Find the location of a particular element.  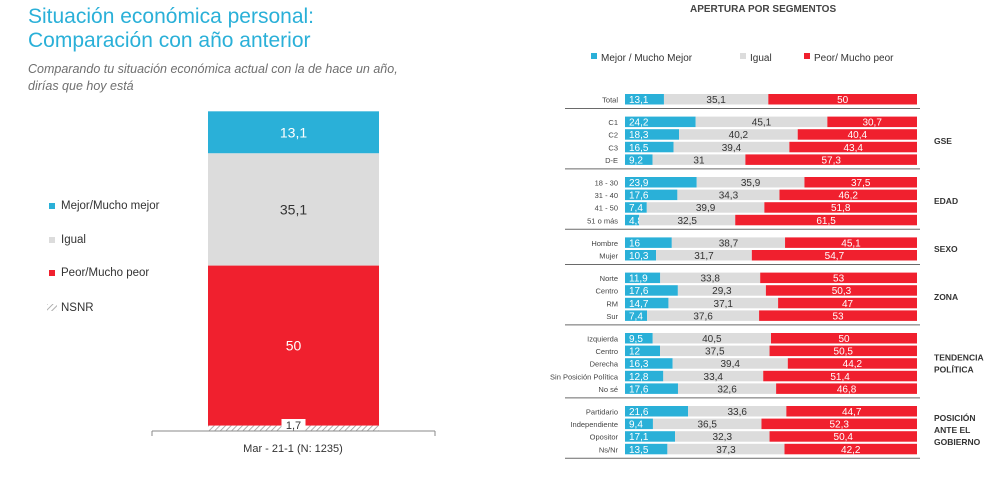

seg-row-label-3-1: Mujer is located at coordinates (608, 256).